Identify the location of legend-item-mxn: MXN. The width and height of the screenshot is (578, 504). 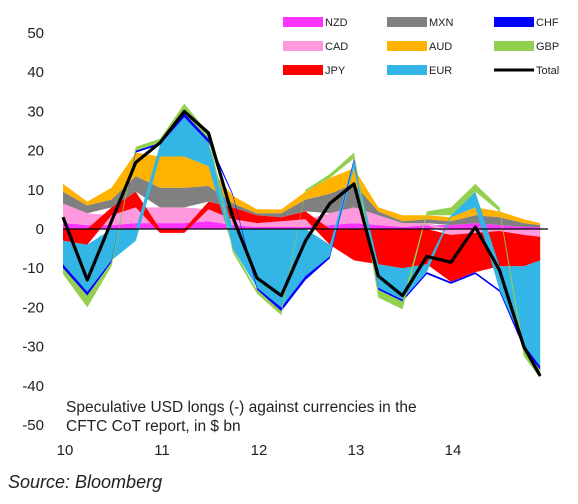
(420, 23).